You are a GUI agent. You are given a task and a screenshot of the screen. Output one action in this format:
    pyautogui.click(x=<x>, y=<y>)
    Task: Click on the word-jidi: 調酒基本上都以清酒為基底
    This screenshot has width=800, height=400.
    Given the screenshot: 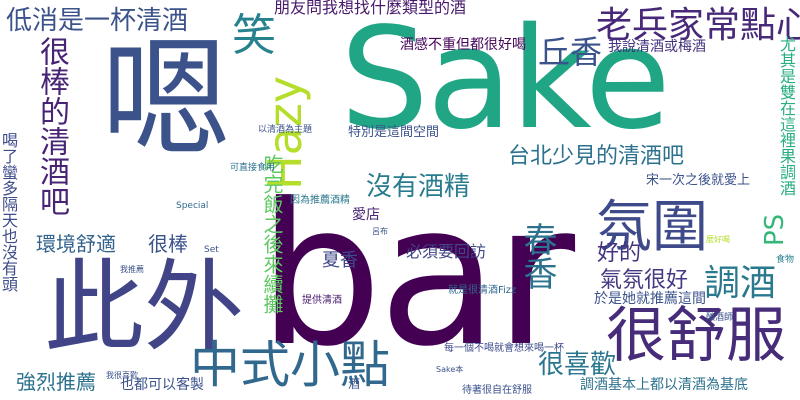 What is the action you would take?
    pyautogui.click(x=664, y=385)
    